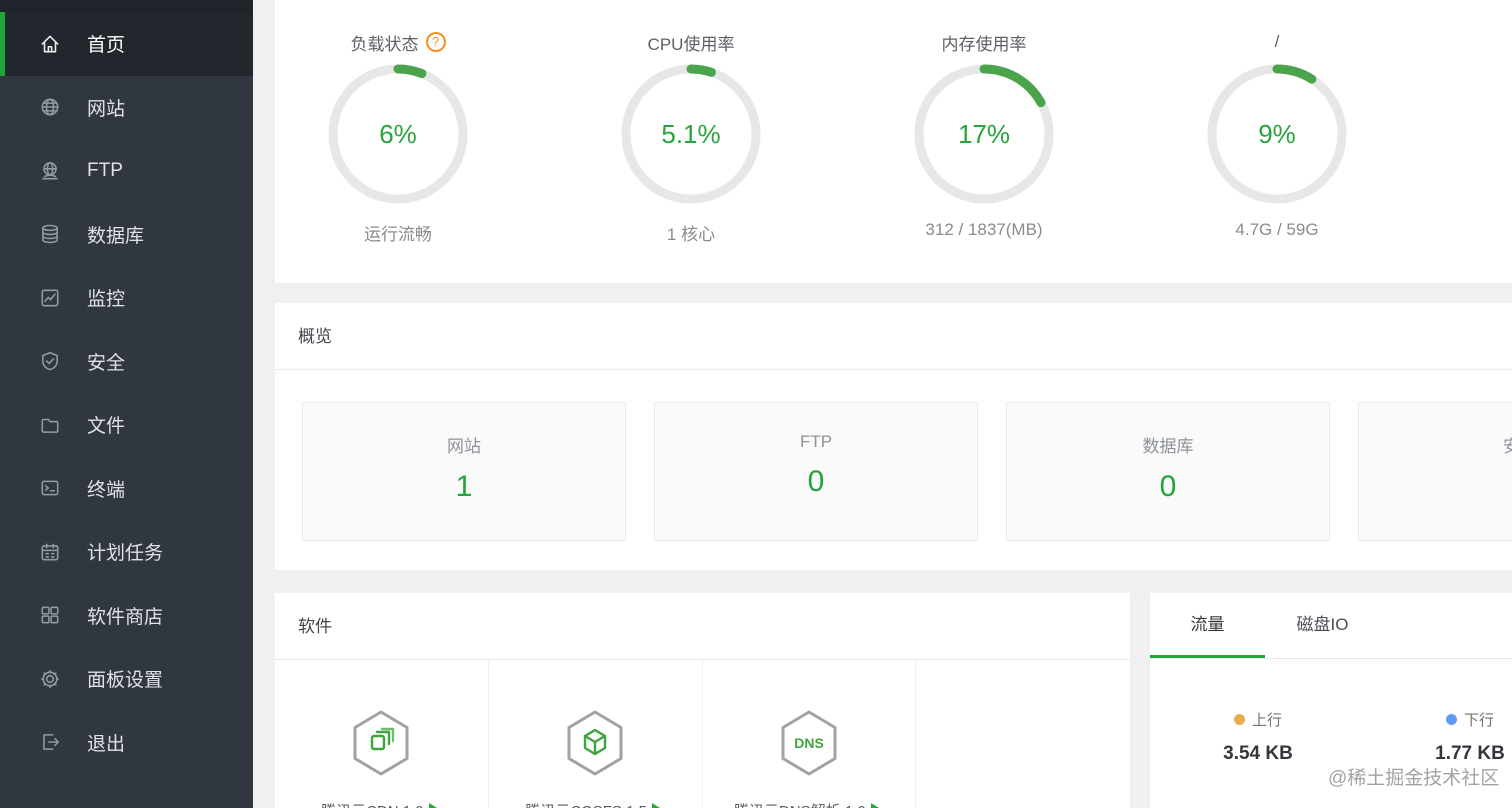  Describe the element at coordinates (810, 734) in the screenshot. I see `software-item-tencent-dns: DNS 腾讯云DNS解析 1.0` at that location.